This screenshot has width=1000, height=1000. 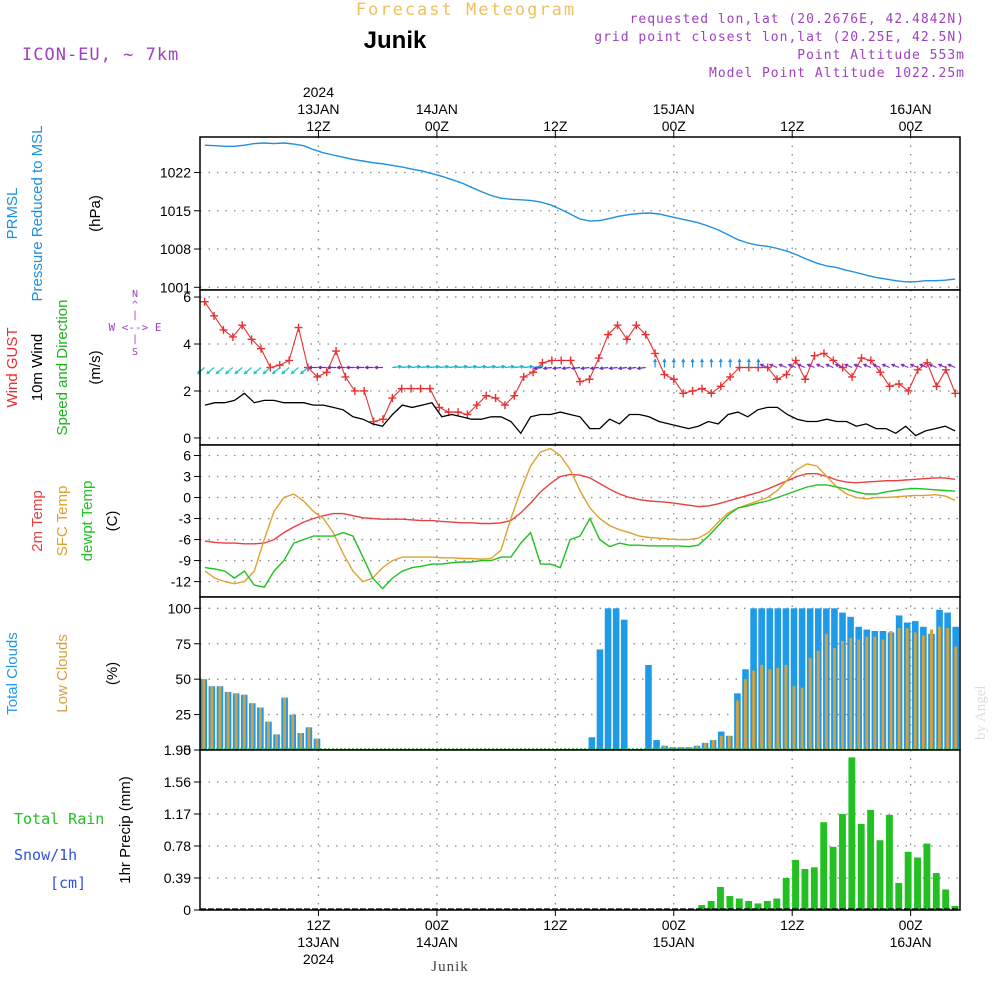 I want to click on location-title: Junik, so click(x=395, y=40).